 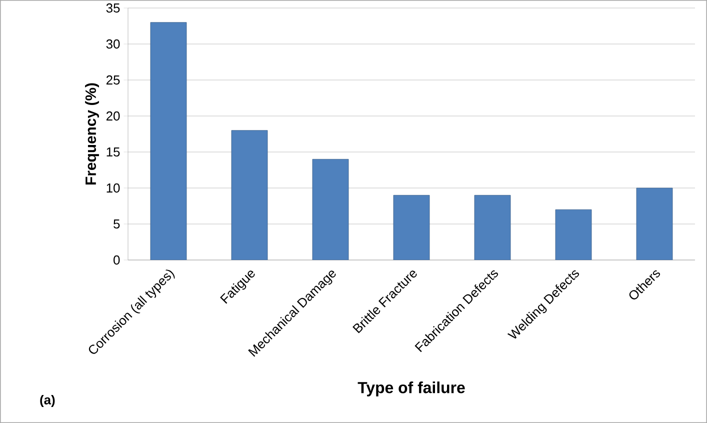 I want to click on x-axis-title: Type of failure, so click(x=411, y=389).